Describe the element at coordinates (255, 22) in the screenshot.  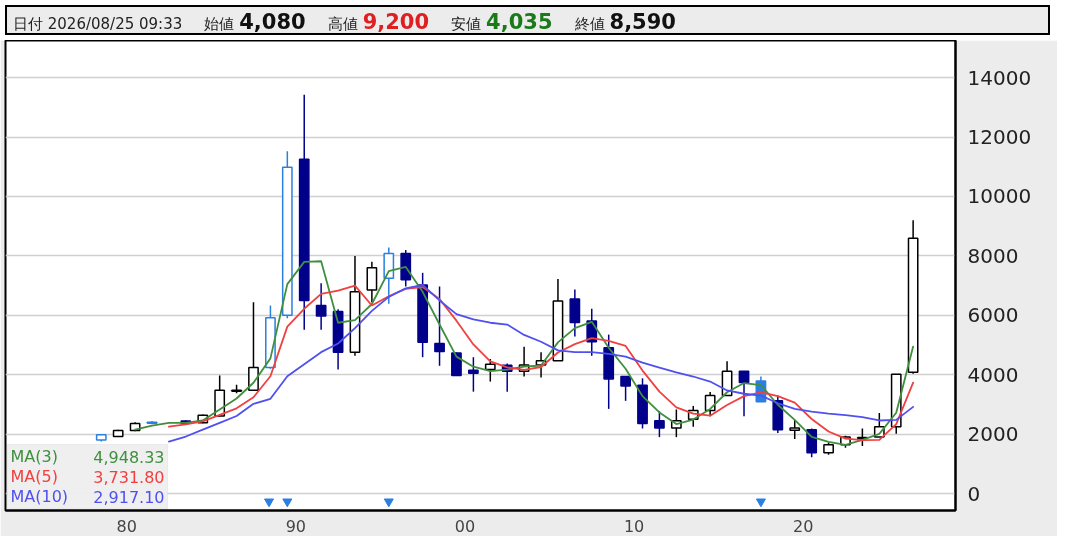
I see `text: 始値 4,080` at that location.